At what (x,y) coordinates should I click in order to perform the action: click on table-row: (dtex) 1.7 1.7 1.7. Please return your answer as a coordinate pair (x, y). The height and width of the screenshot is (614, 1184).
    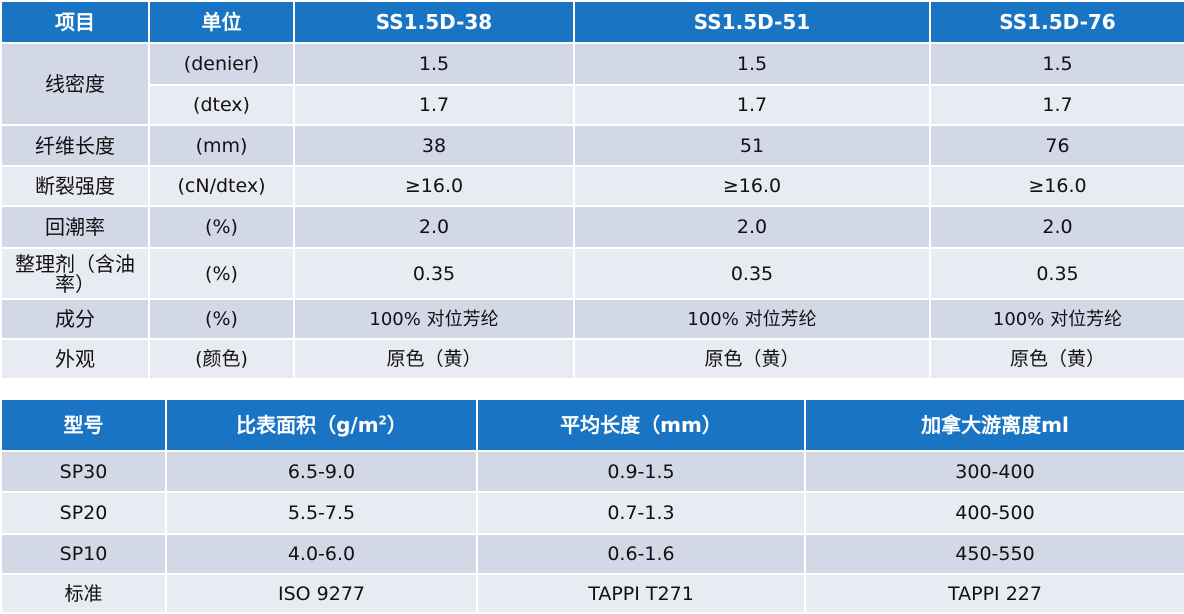
    Looking at the image, I should click on (592, 105).